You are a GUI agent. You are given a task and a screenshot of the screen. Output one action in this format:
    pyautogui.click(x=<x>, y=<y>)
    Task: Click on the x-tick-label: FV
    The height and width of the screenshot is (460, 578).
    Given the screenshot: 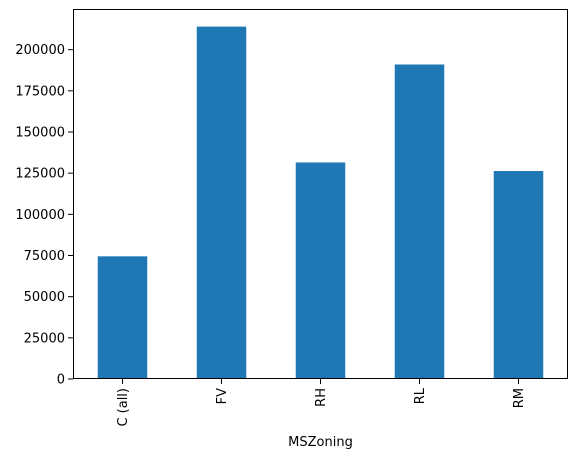 What is the action you would take?
    pyautogui.click(x=222, y=396)
    